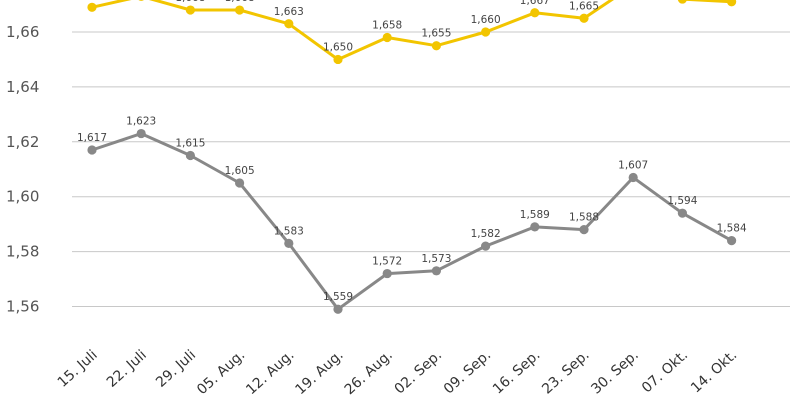  Describe the element at coordinates (467, 372) in the screenshot. I see `x-tick-label: 09. Sep.` at that location.